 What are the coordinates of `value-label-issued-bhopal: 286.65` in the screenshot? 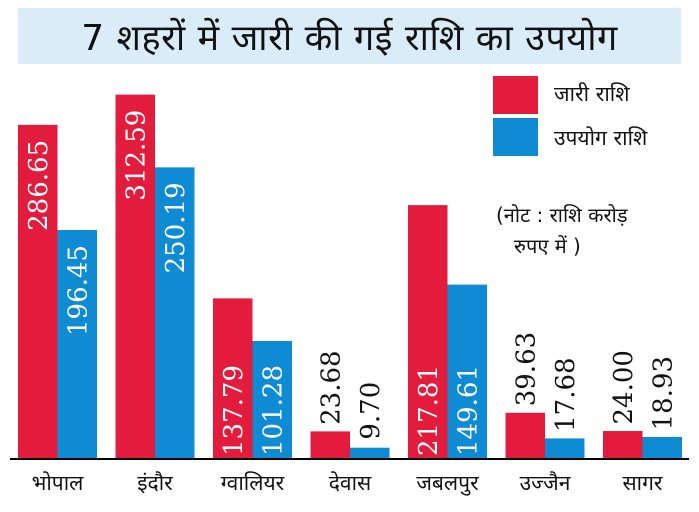 It's located at (39, 185).